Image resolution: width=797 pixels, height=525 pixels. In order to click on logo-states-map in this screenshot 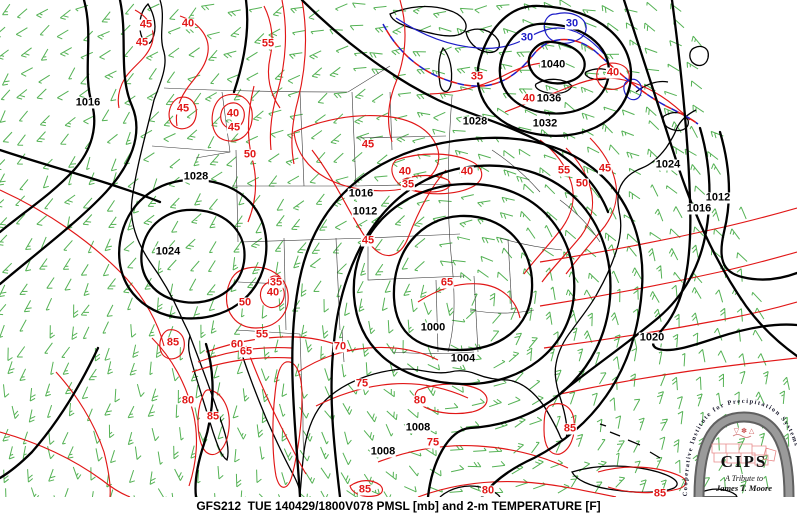, I will do `click(744, 450)`.